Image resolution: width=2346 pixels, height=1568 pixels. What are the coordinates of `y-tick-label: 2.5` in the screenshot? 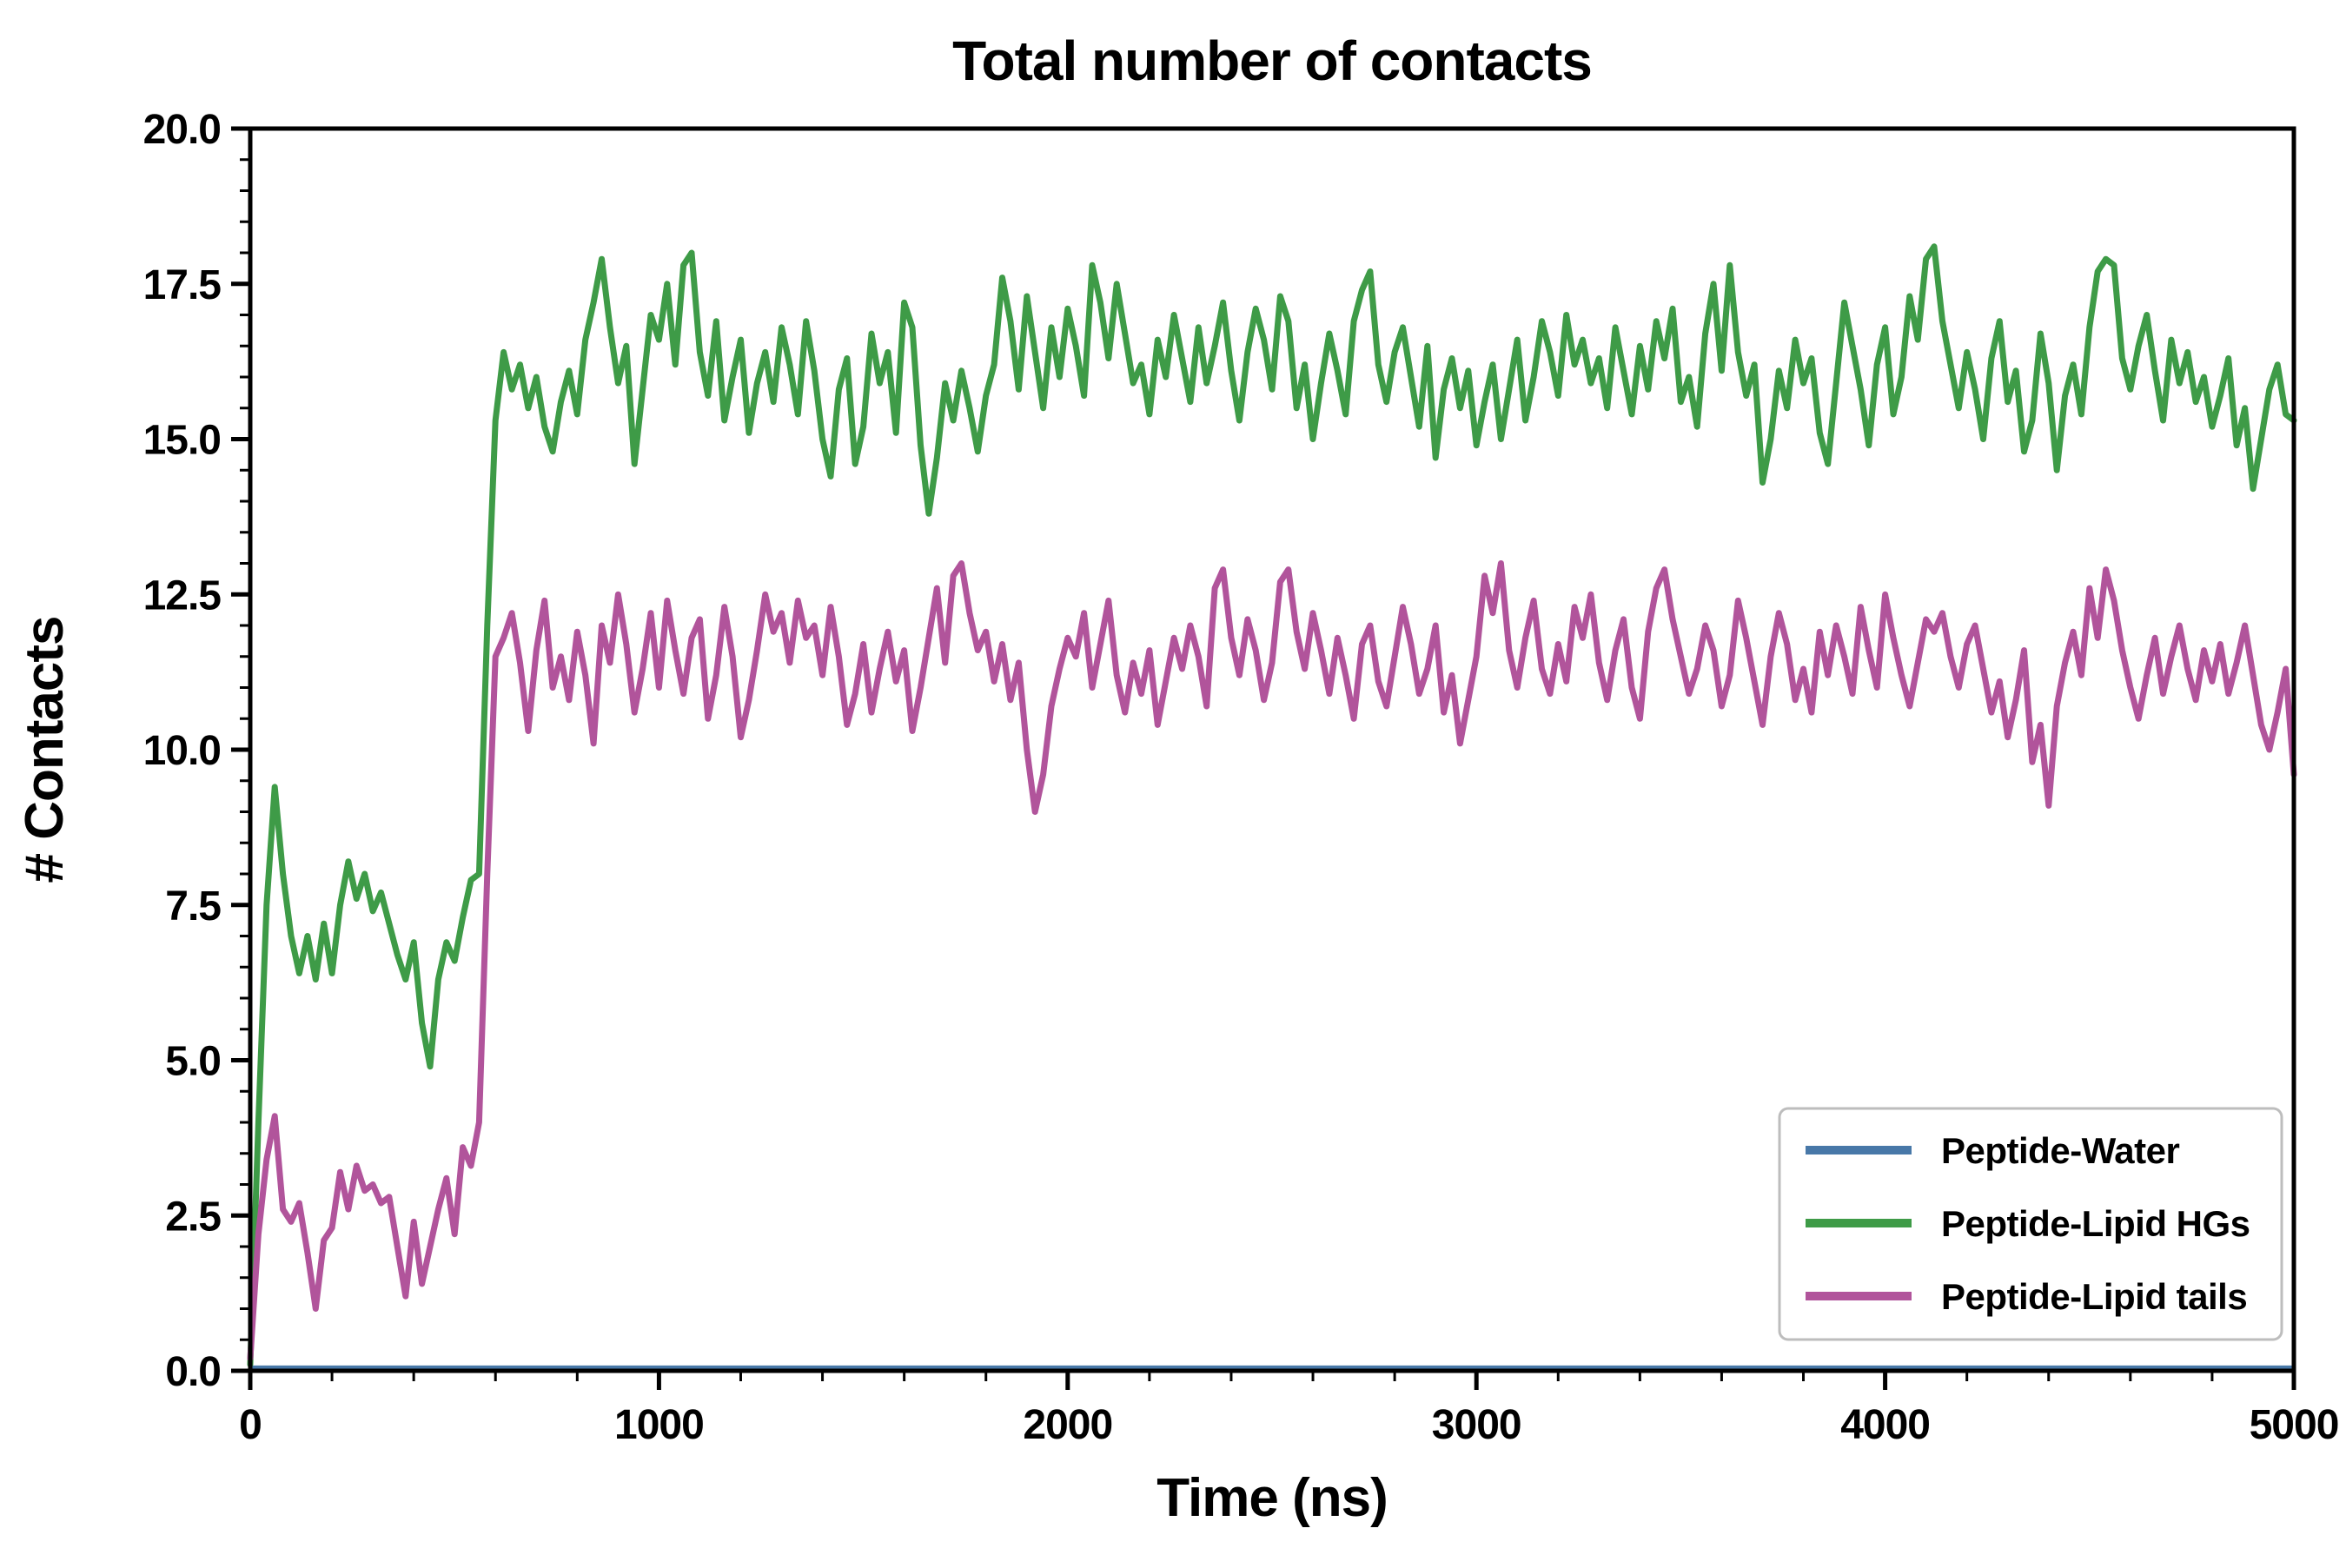 It's located at (193, 1217).